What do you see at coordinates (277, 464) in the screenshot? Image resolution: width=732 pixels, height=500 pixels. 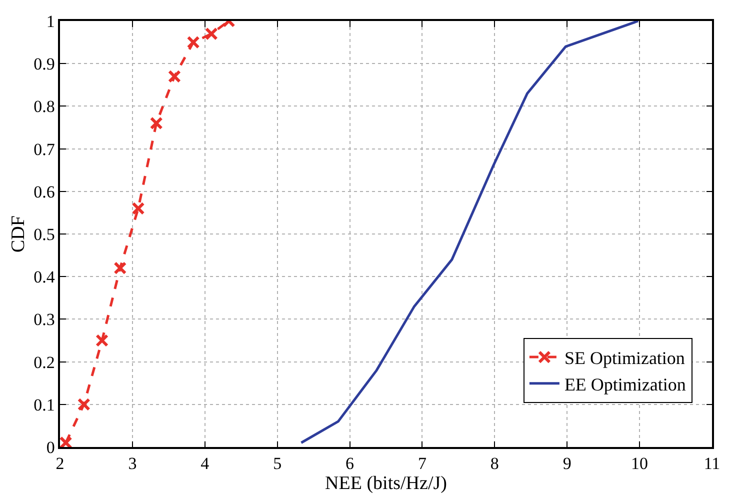 I see `x-tick-label: 5` at bounding box center [277, 464].